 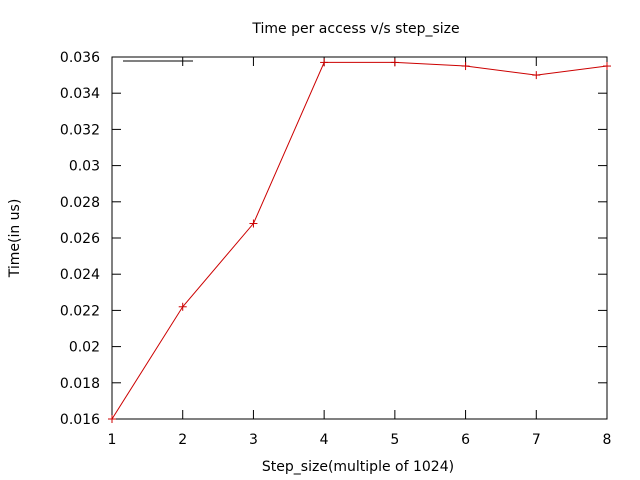 I want to click on y-tick-label: 0.022, so click(x=80, y=311).